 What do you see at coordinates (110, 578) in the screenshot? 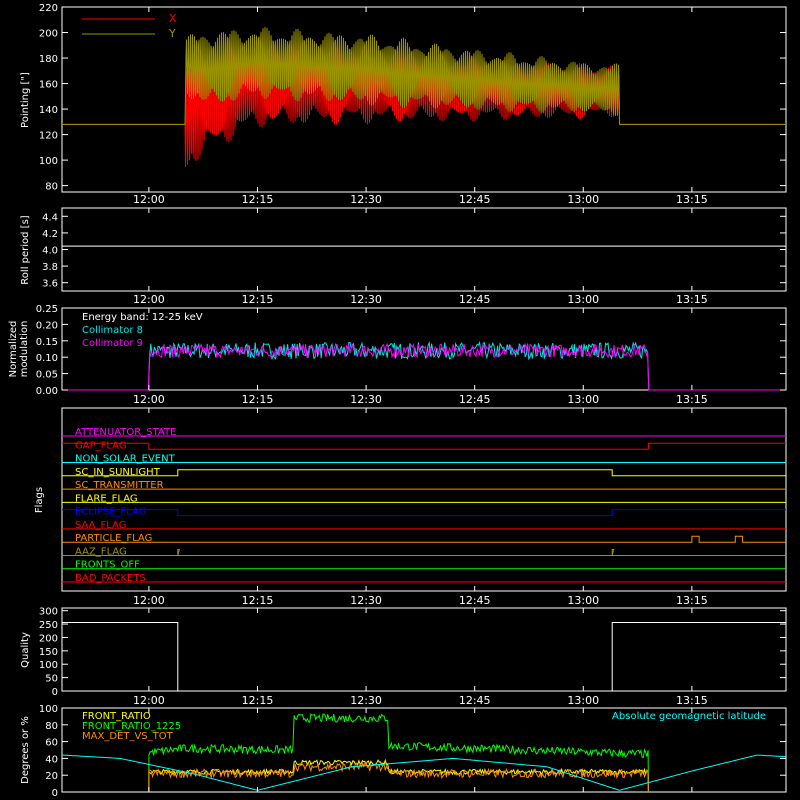
I see `flag-label-bad-packets: BAD_PACKETS` at bounding box center [110, 578].